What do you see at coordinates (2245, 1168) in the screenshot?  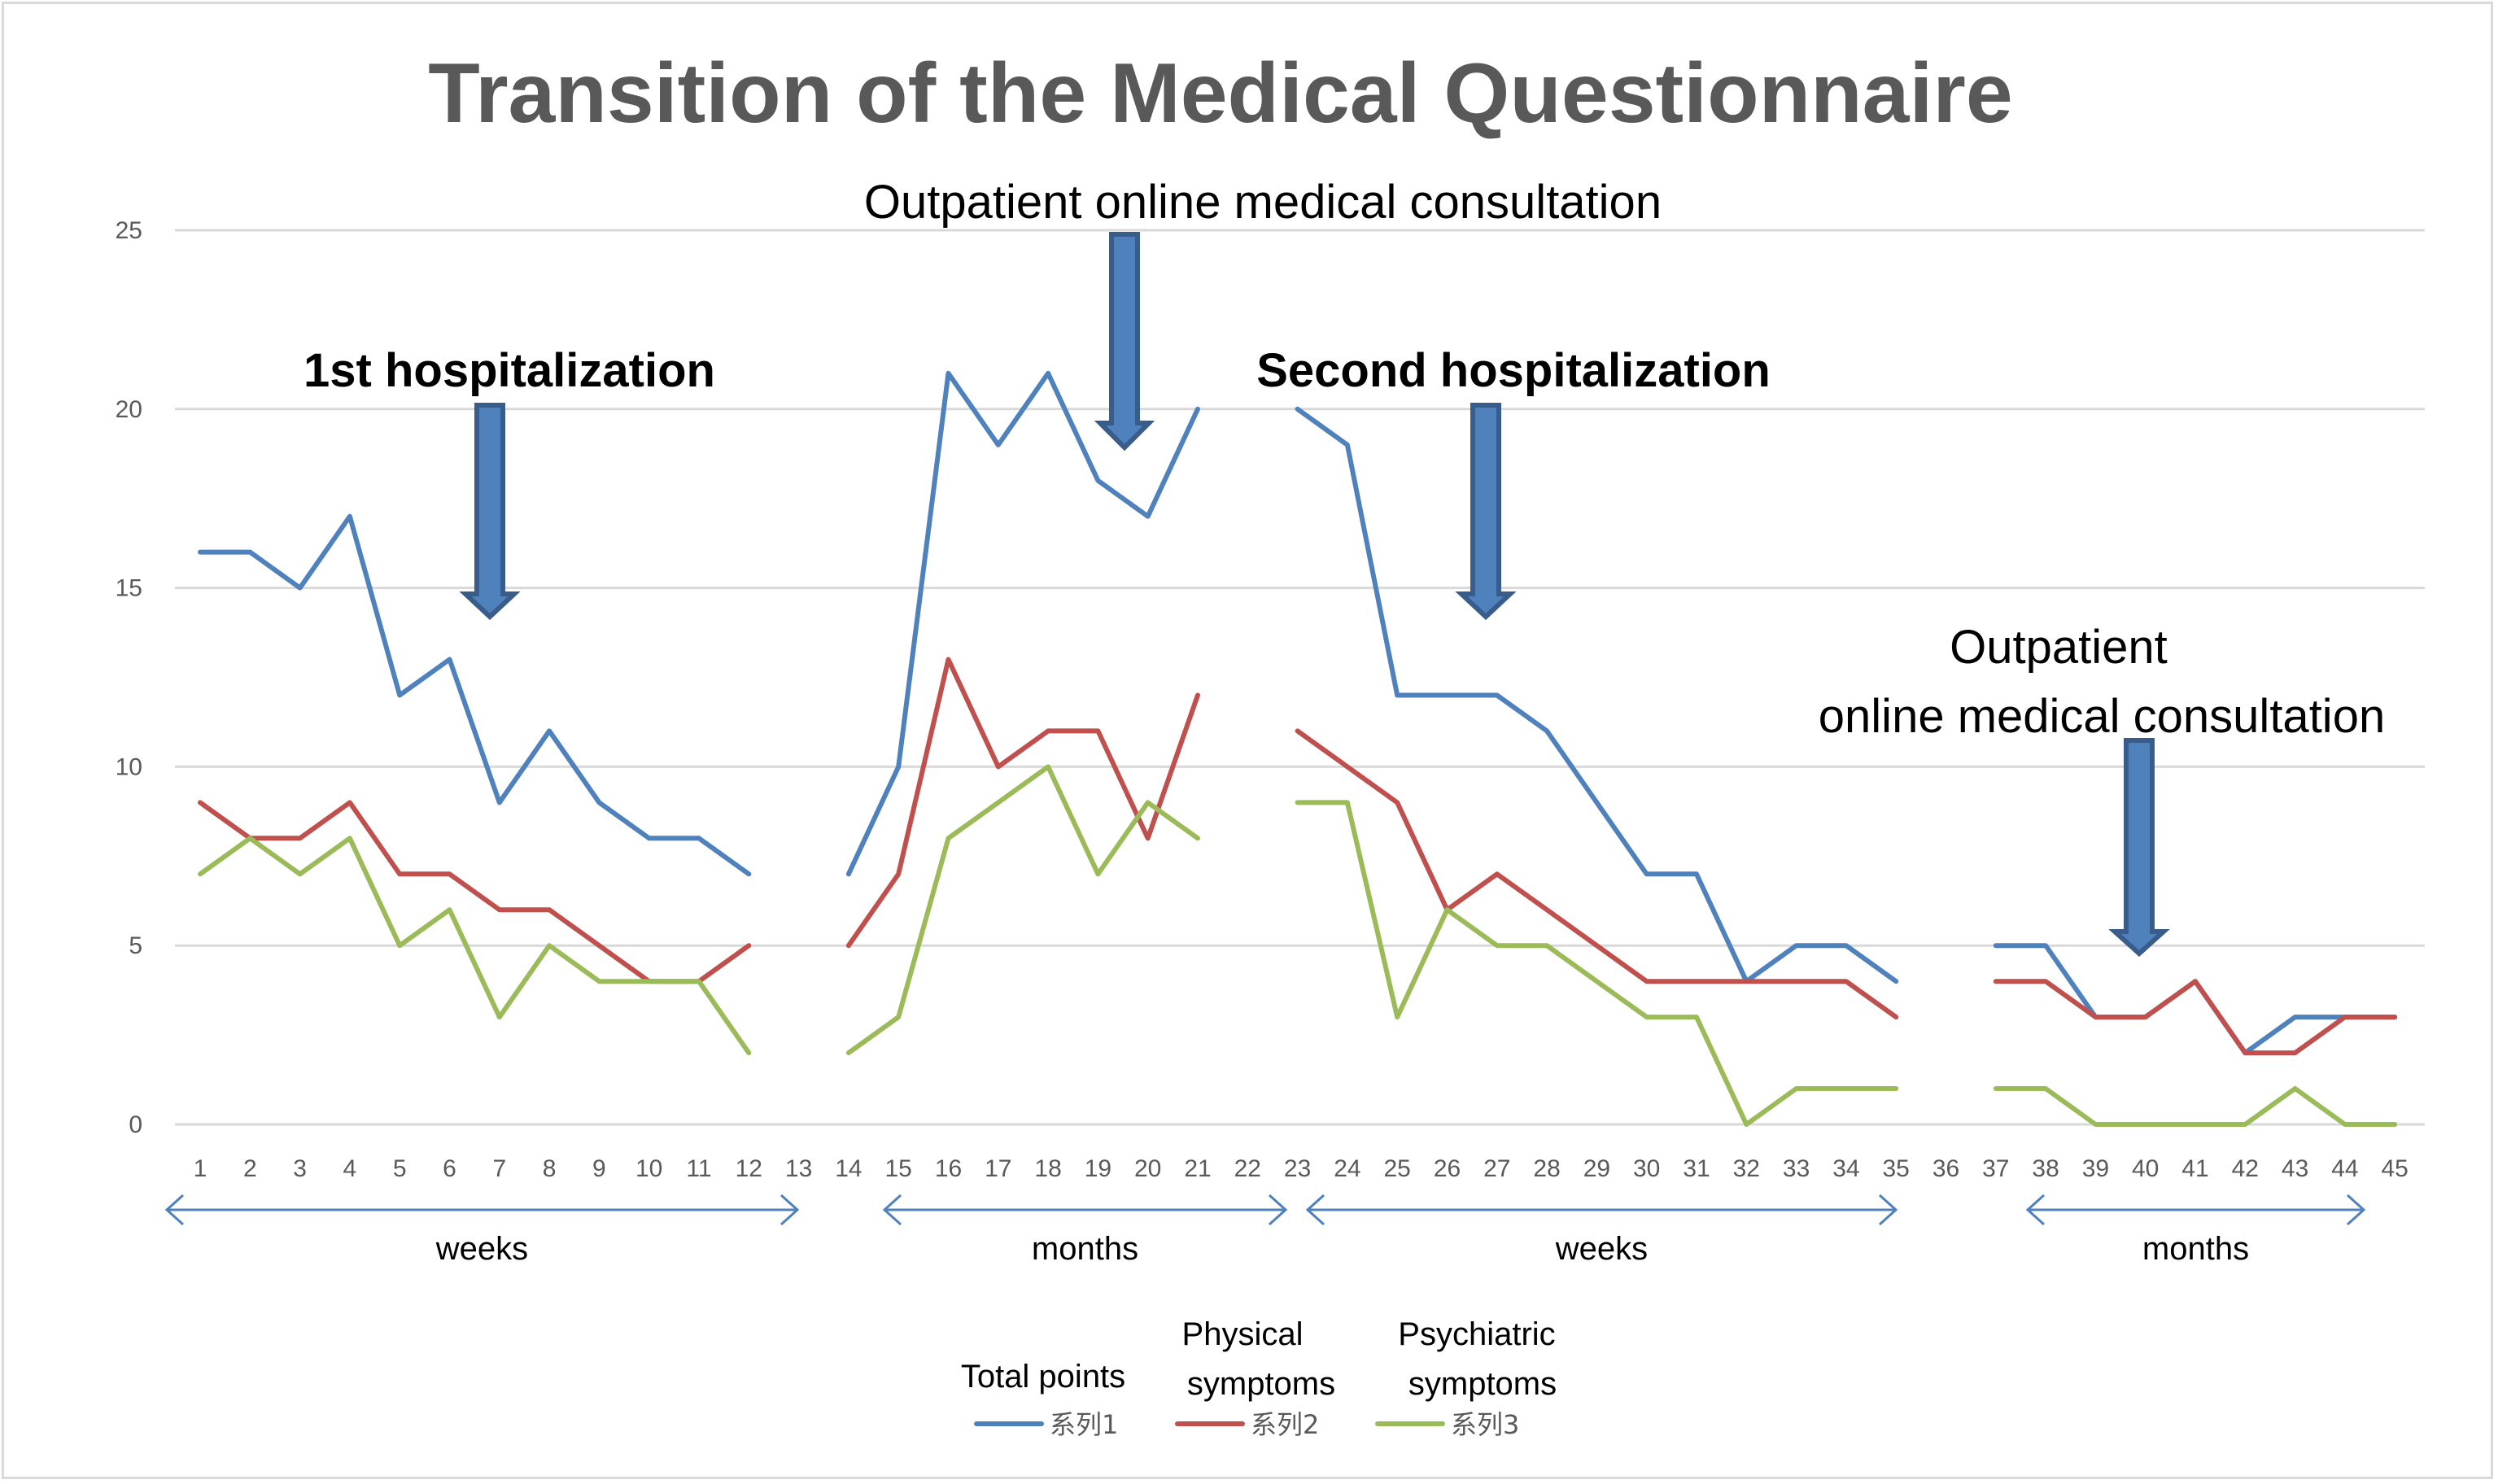 I see `x-tick-label: 42` at bounding box center [2245, 1168].